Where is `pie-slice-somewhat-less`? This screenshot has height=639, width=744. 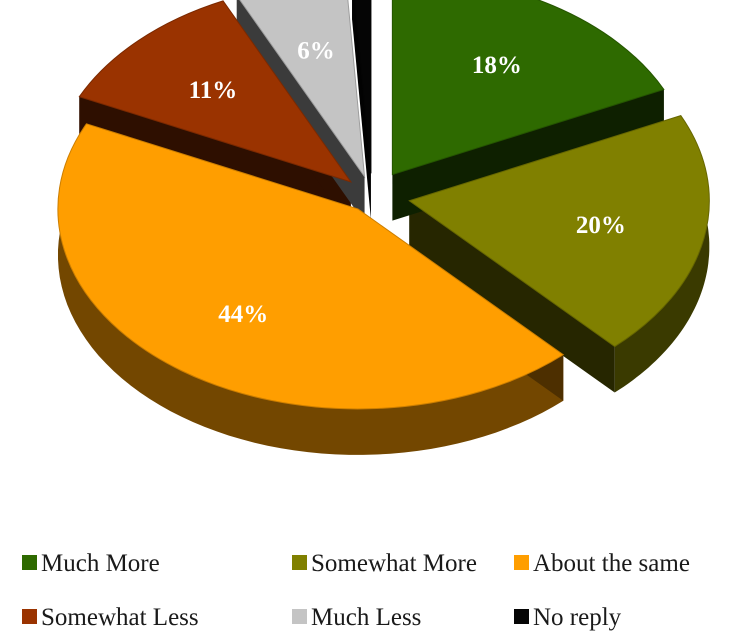 pie-slice-somewhat-less is located at coordinates (215, 91).